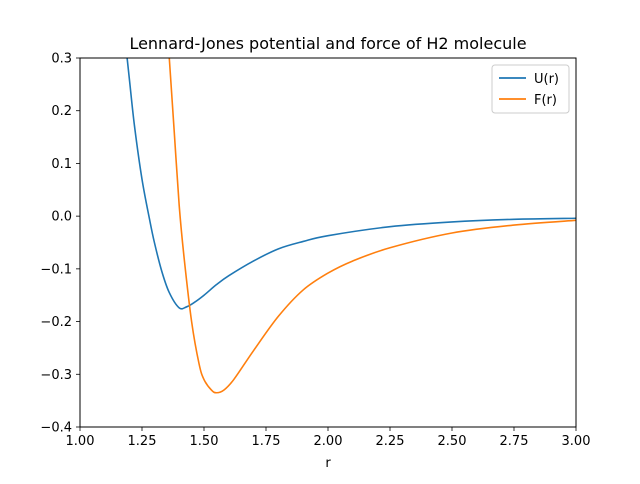 This screenshot has height=484, width=640. I want to click on legend-box, so click(530, 89).